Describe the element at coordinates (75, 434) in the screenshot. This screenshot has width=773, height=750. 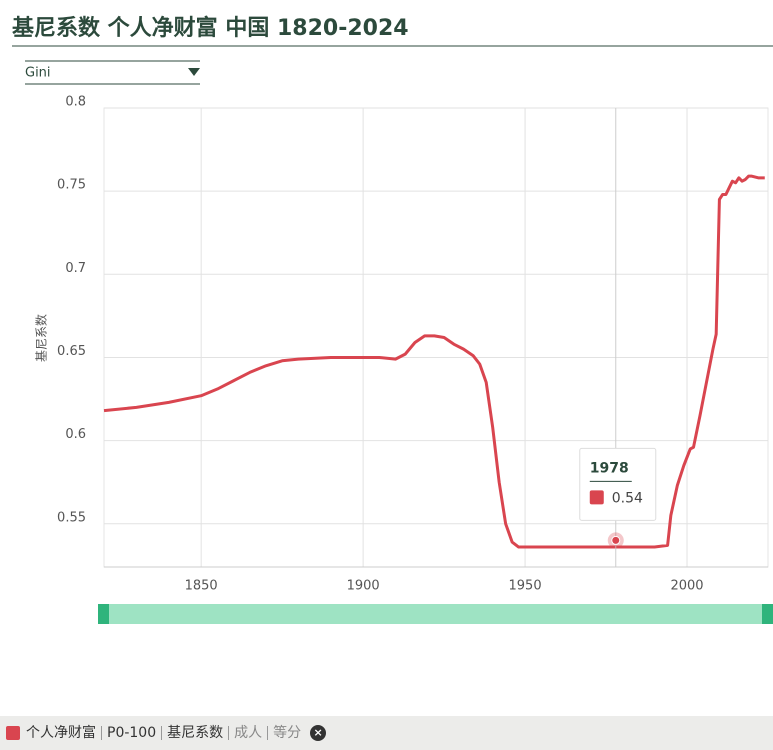
I see `y-tick-label: 0.6` at that location.